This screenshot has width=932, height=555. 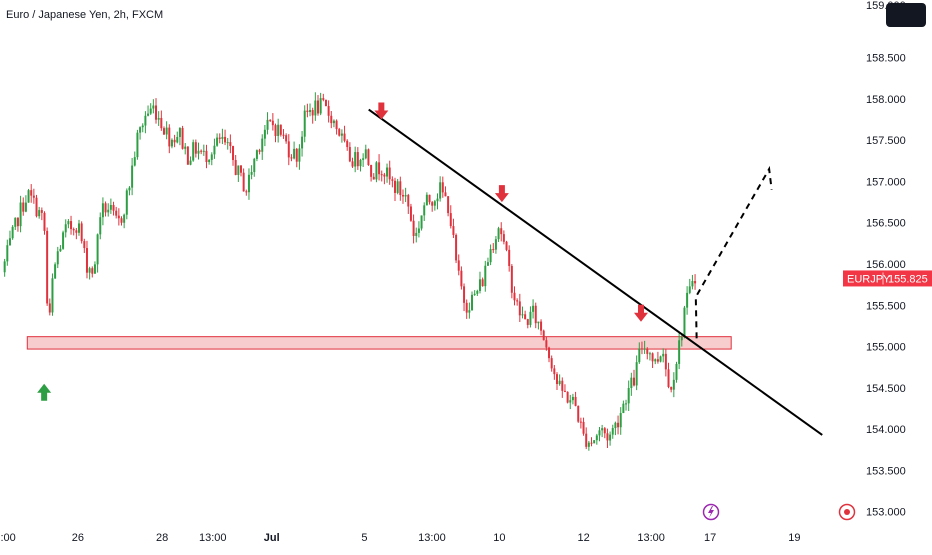 I want to click on support-zone, so click(x=379, y=343).